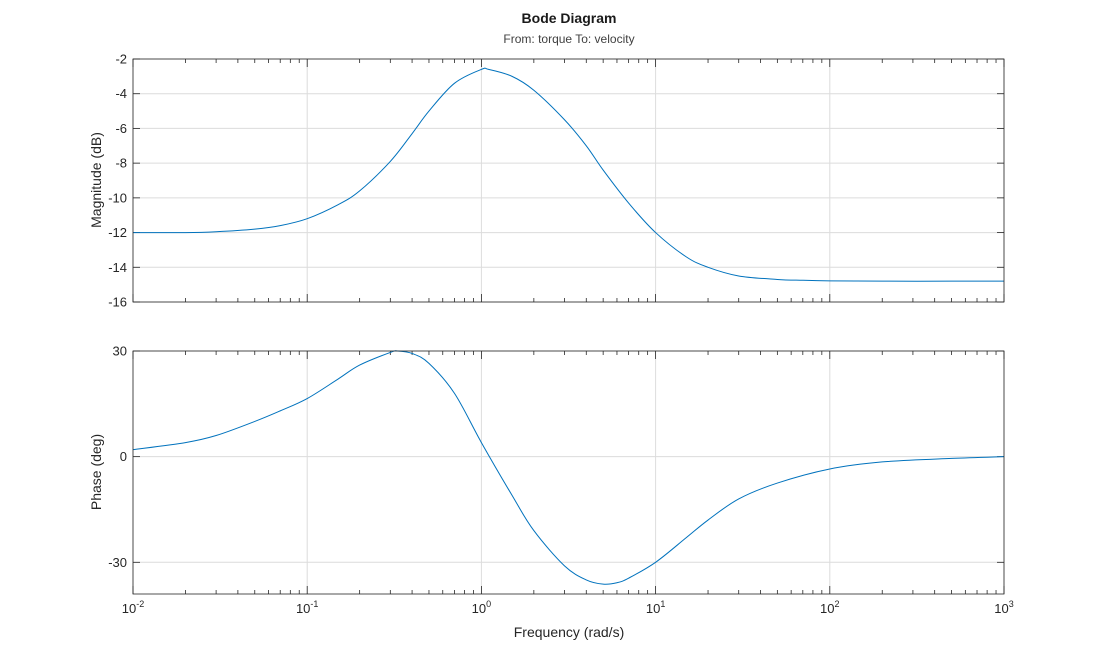 The width and height of the screenshot is (1111, 669). I want to click on x-tick-label: 10³, so click(1003, 607).